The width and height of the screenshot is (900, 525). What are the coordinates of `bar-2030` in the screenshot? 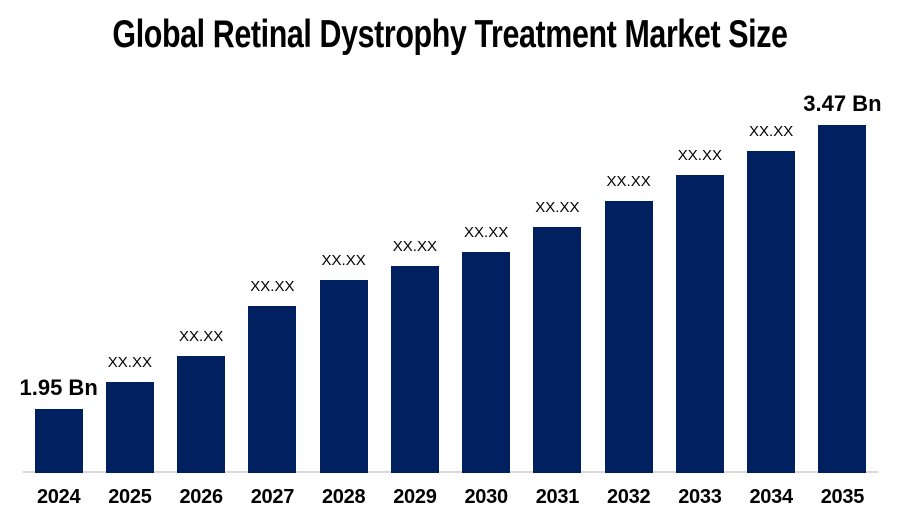 It's located at (486, 362).